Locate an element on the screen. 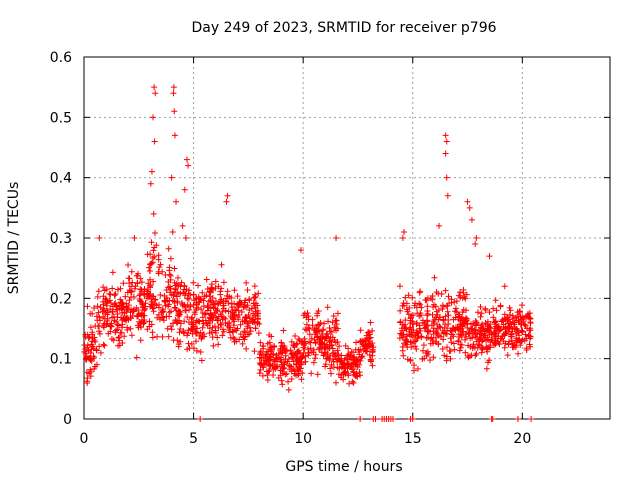 The image size is (640, 480). x-tick-label: 5 is located at coordinates (193, 439).